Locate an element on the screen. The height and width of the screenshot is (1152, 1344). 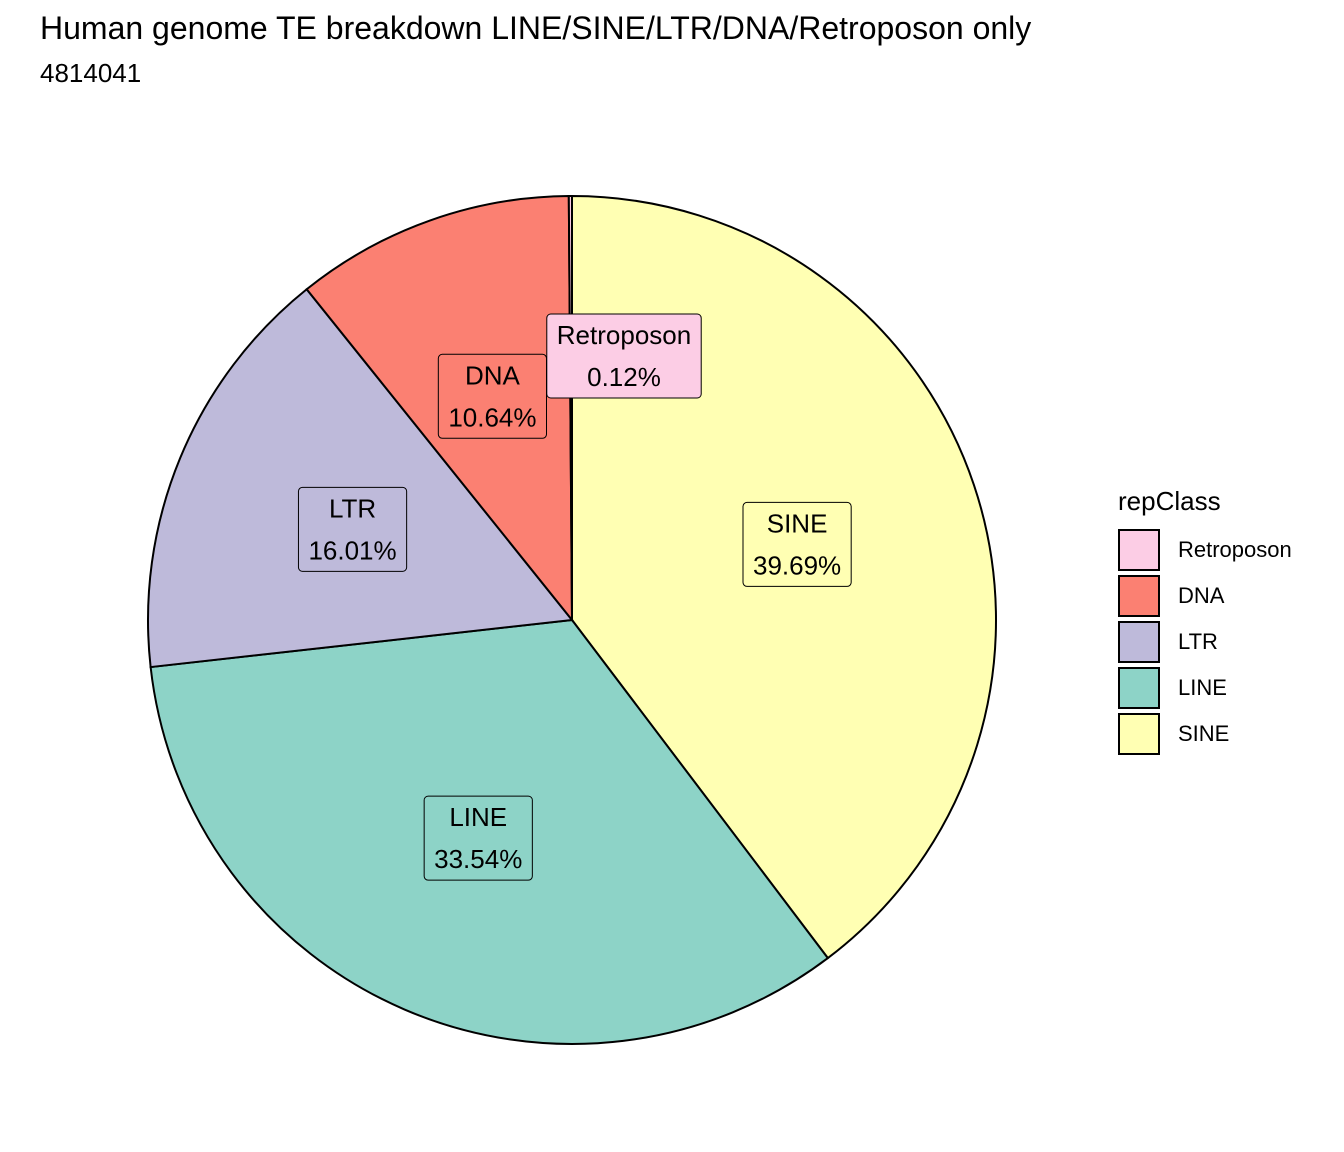
chart-subtitle: 4814041 is located at coordinates (91, 73).